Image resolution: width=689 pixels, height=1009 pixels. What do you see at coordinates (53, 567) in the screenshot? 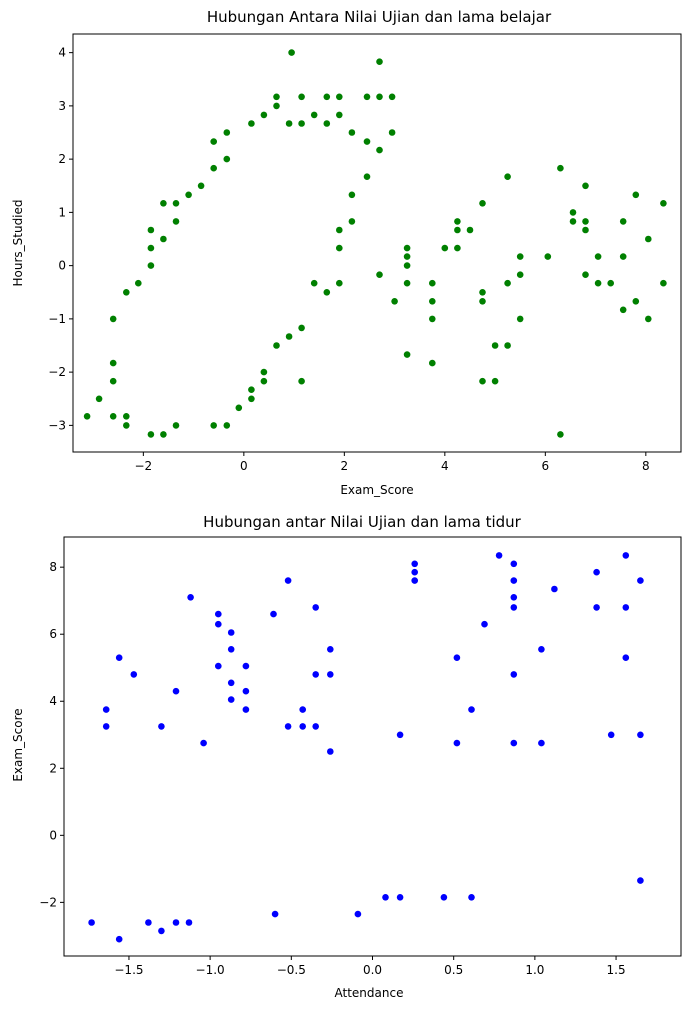
I see `y-tick-label: 8` at bounding box center [53, 567].